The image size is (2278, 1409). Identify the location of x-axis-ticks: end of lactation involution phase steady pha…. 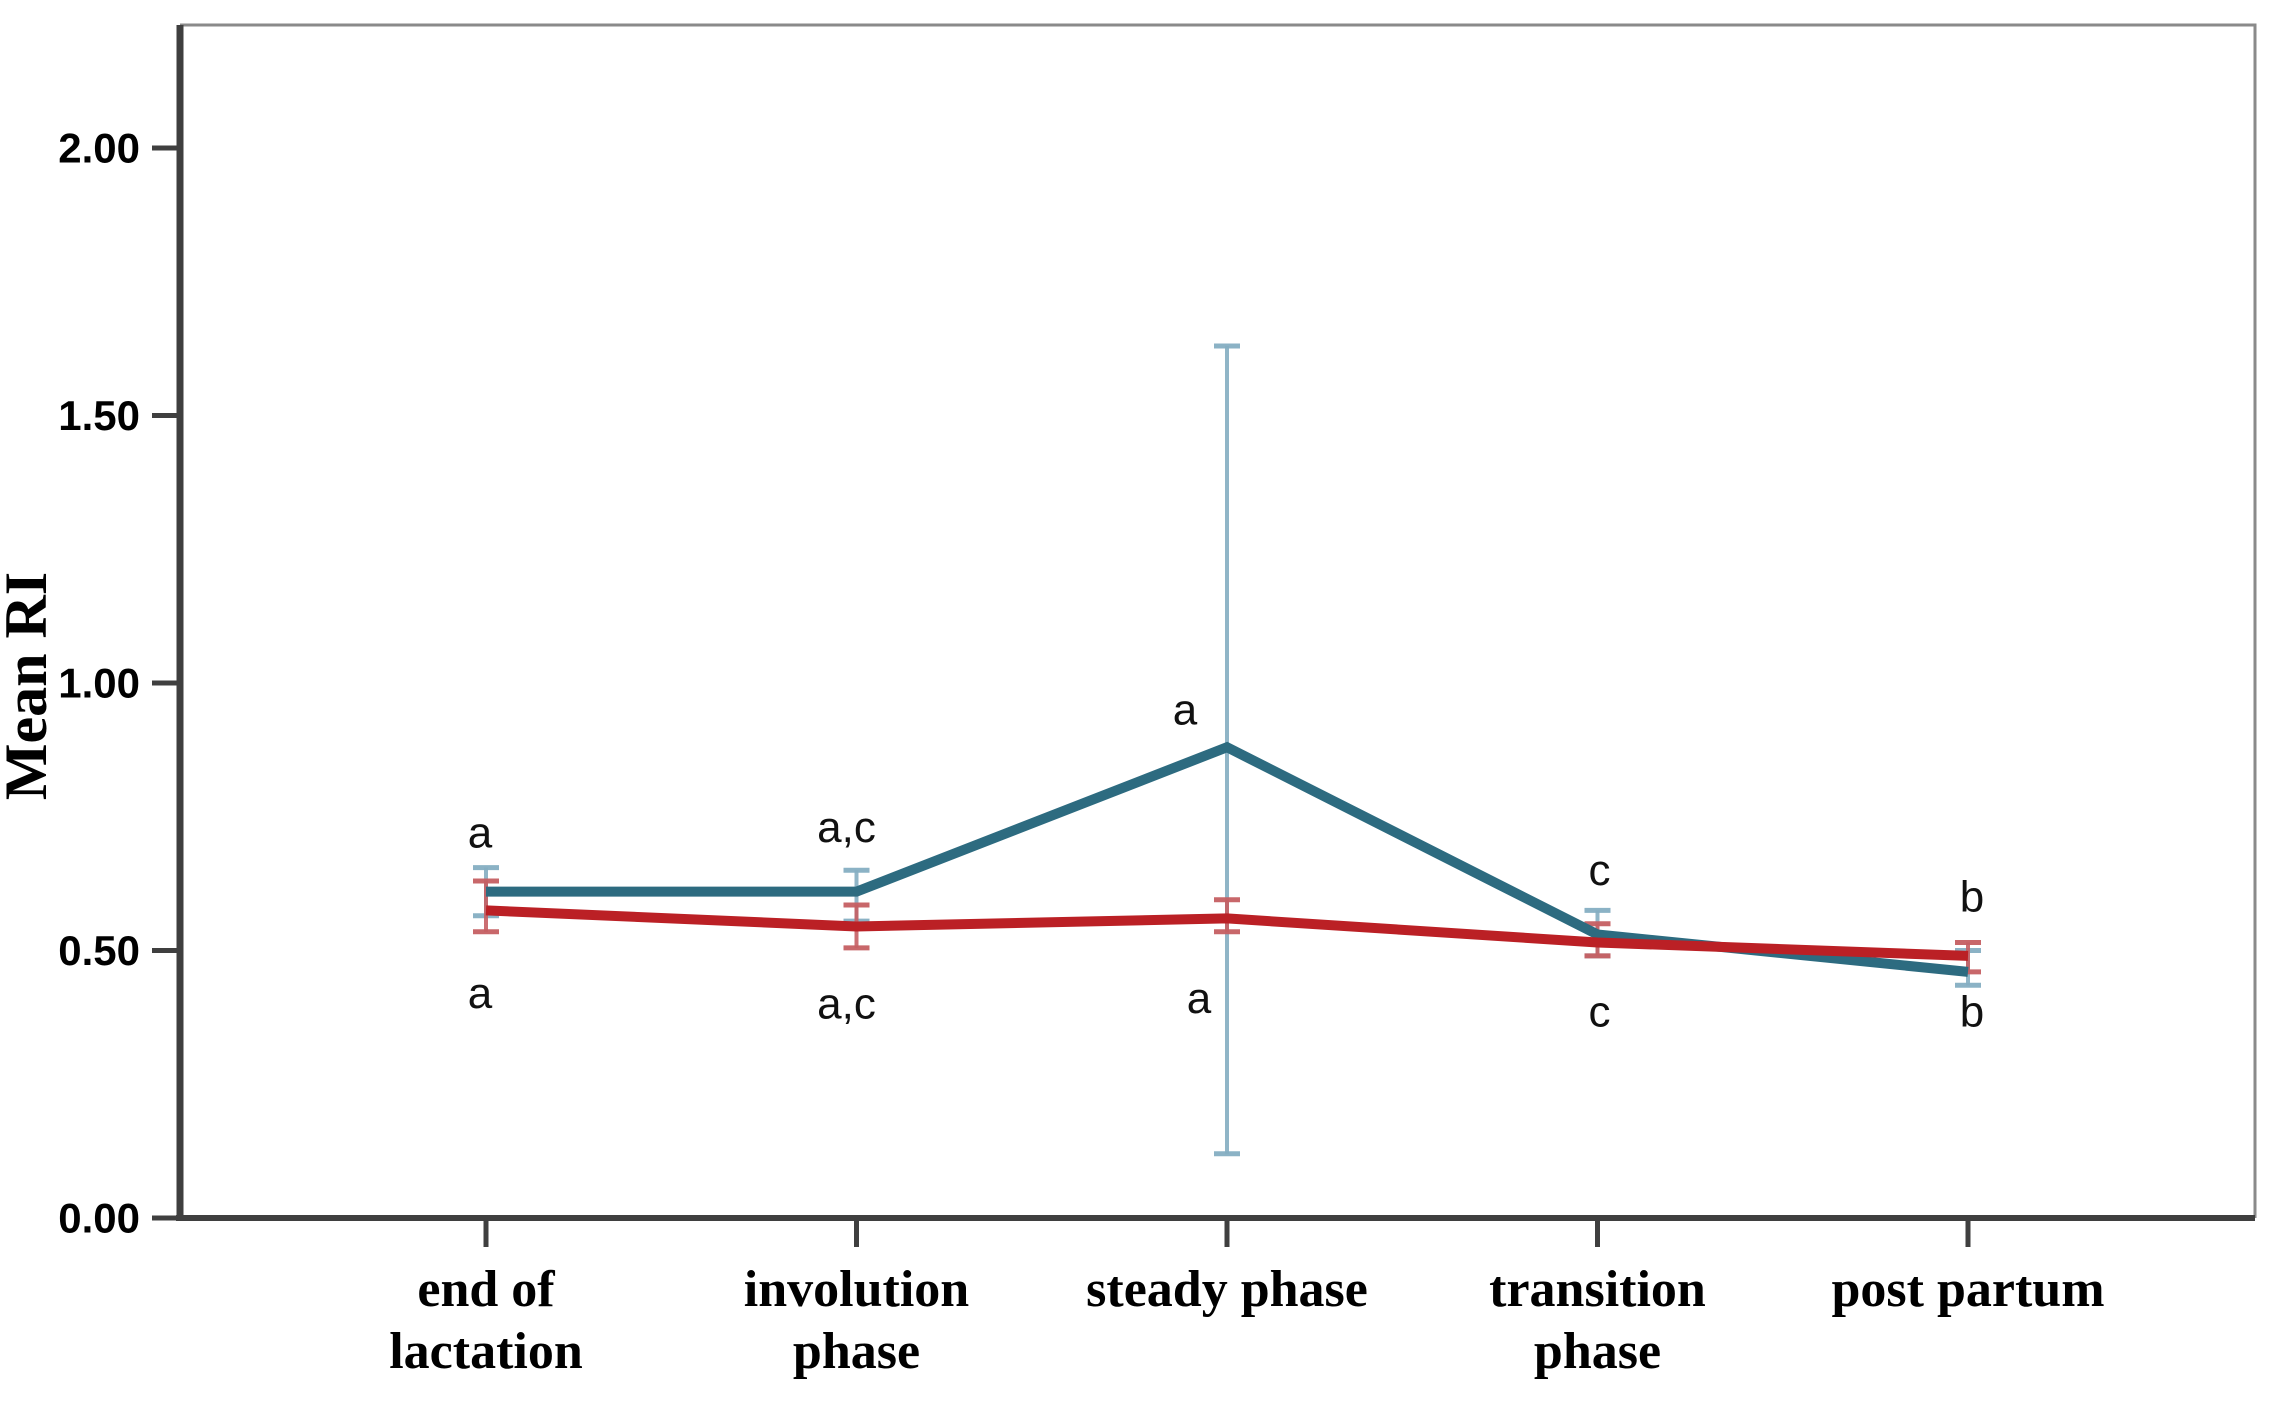
(1247, 1299).